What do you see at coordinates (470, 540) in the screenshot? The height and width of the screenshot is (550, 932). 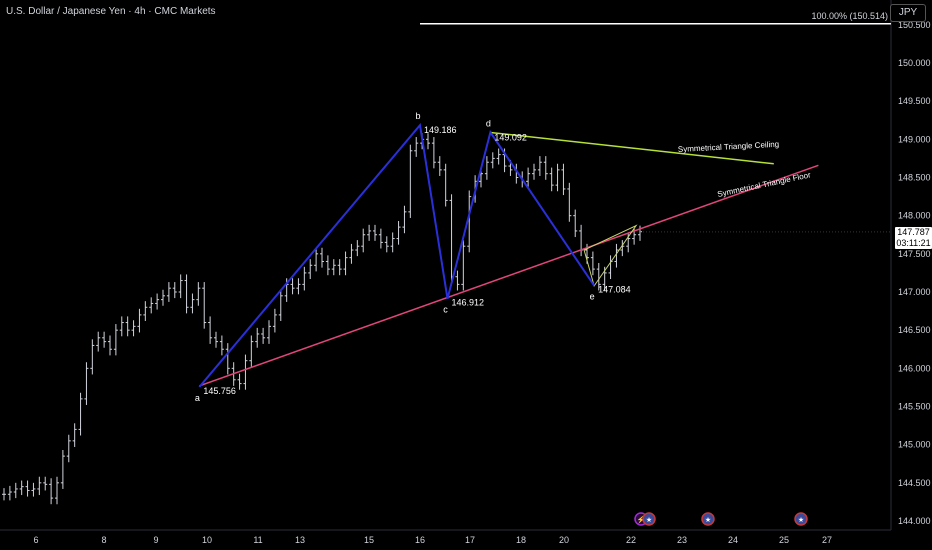 I see `x-tick-label: 17` at bounding box center [470, 540].